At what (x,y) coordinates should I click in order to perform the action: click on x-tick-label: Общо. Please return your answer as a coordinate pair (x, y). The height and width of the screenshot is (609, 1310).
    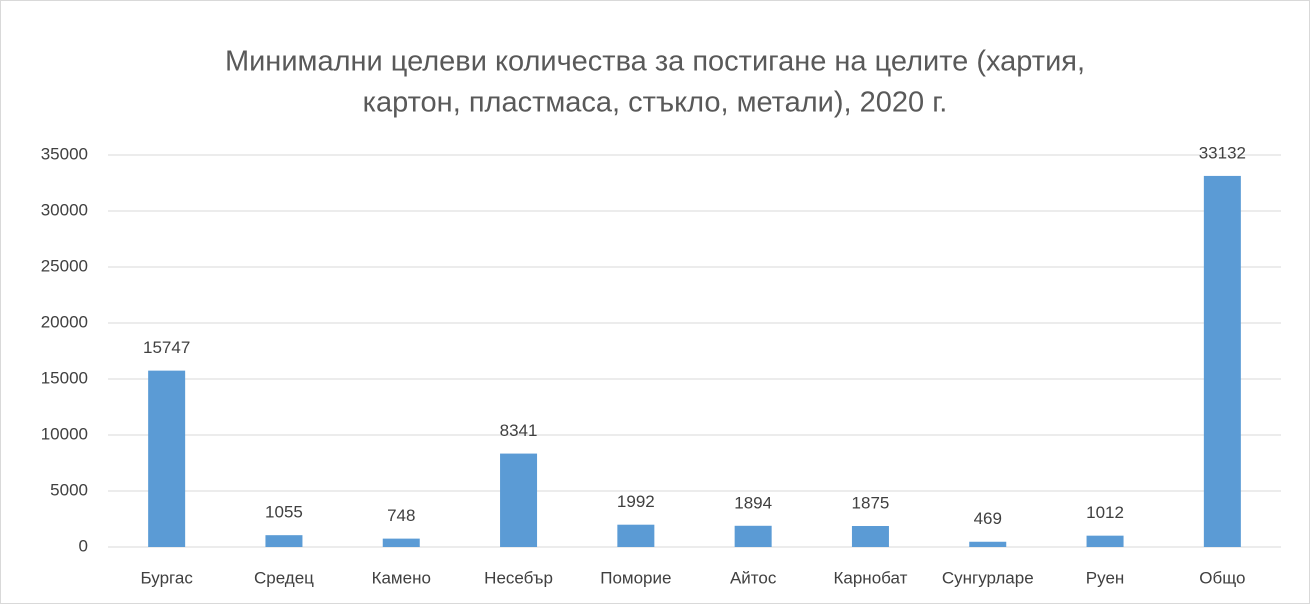
    Looking at the image, I should click on (1222, 577).